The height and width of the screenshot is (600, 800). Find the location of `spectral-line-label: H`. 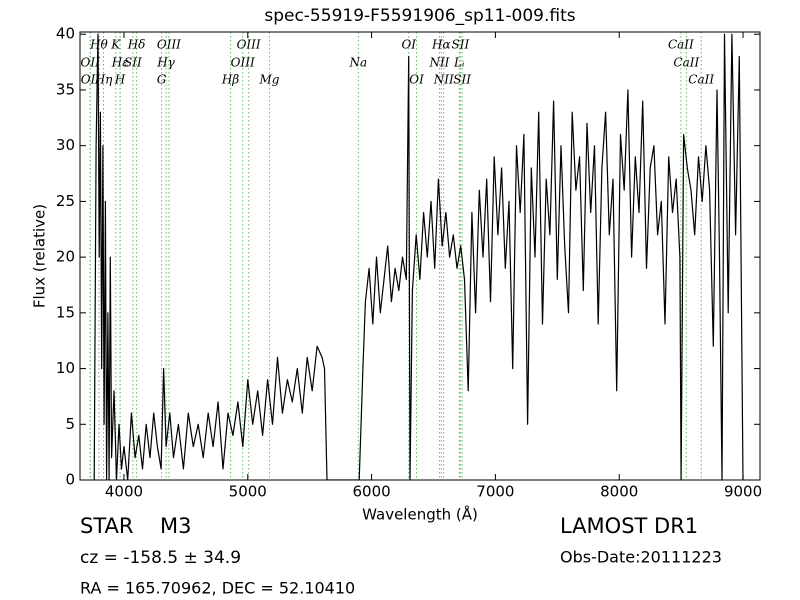

spectral-line-label: H is located at coordinates (120, 80).